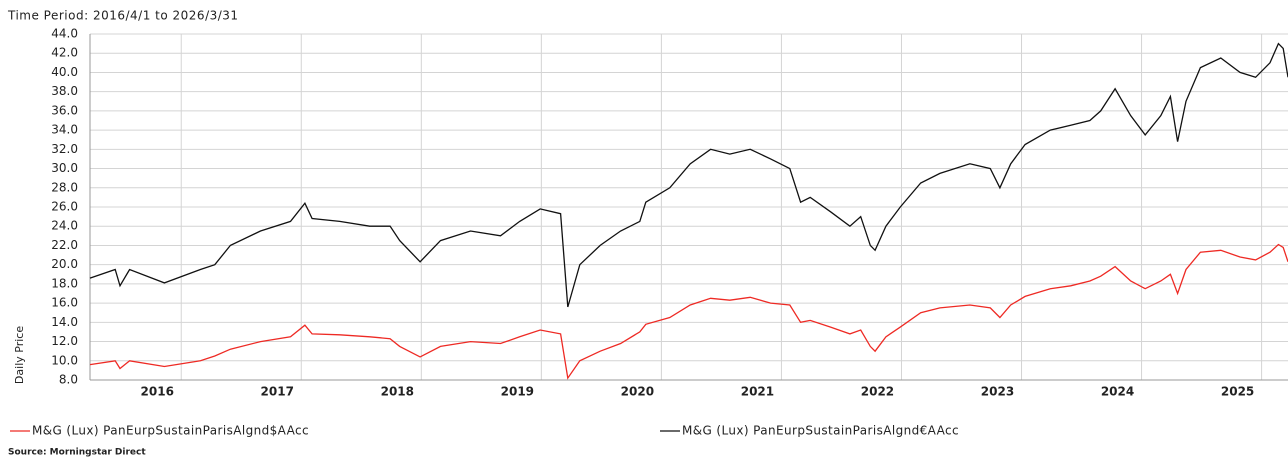  What do you see at coordinates (123, 16) in the screenshot?
I see `chart-title: Time Period: 2016/4/1 to 2026/3/31` at bounding box center [123, 16].